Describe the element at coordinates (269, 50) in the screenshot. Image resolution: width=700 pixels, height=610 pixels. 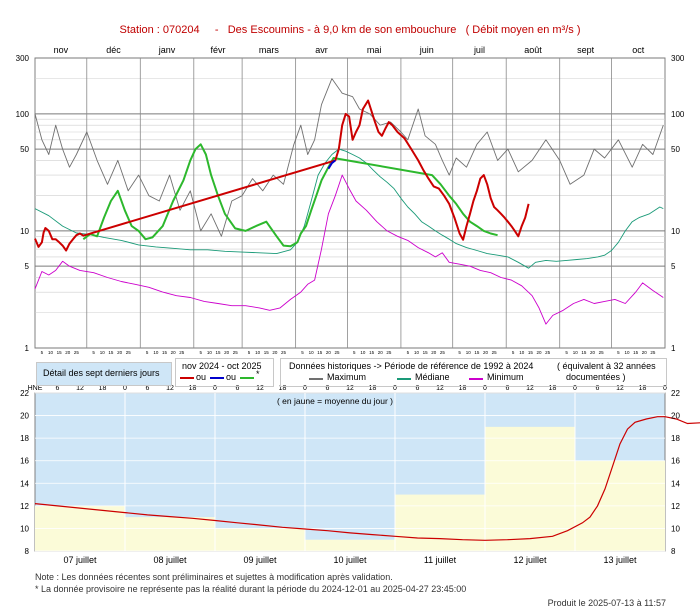
I see `month-label: mars` at that location.